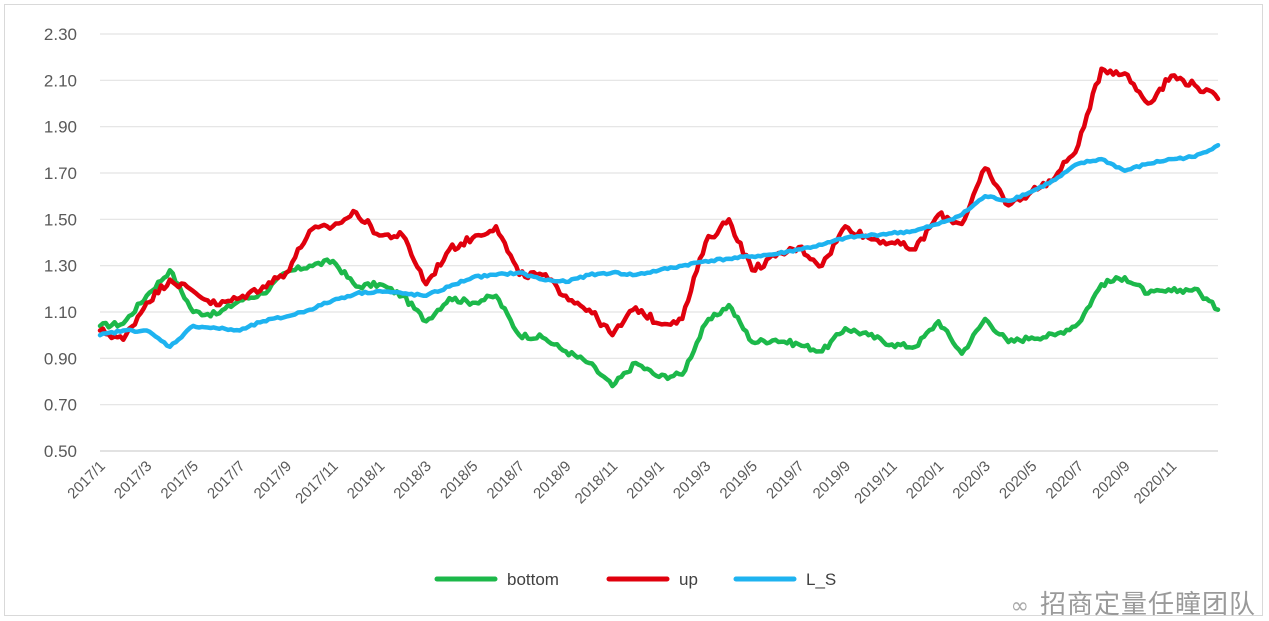 The height and width of the screenshot is (621, 1269). I want to click on legend-label-bottom: bottom, so click(533, 579).